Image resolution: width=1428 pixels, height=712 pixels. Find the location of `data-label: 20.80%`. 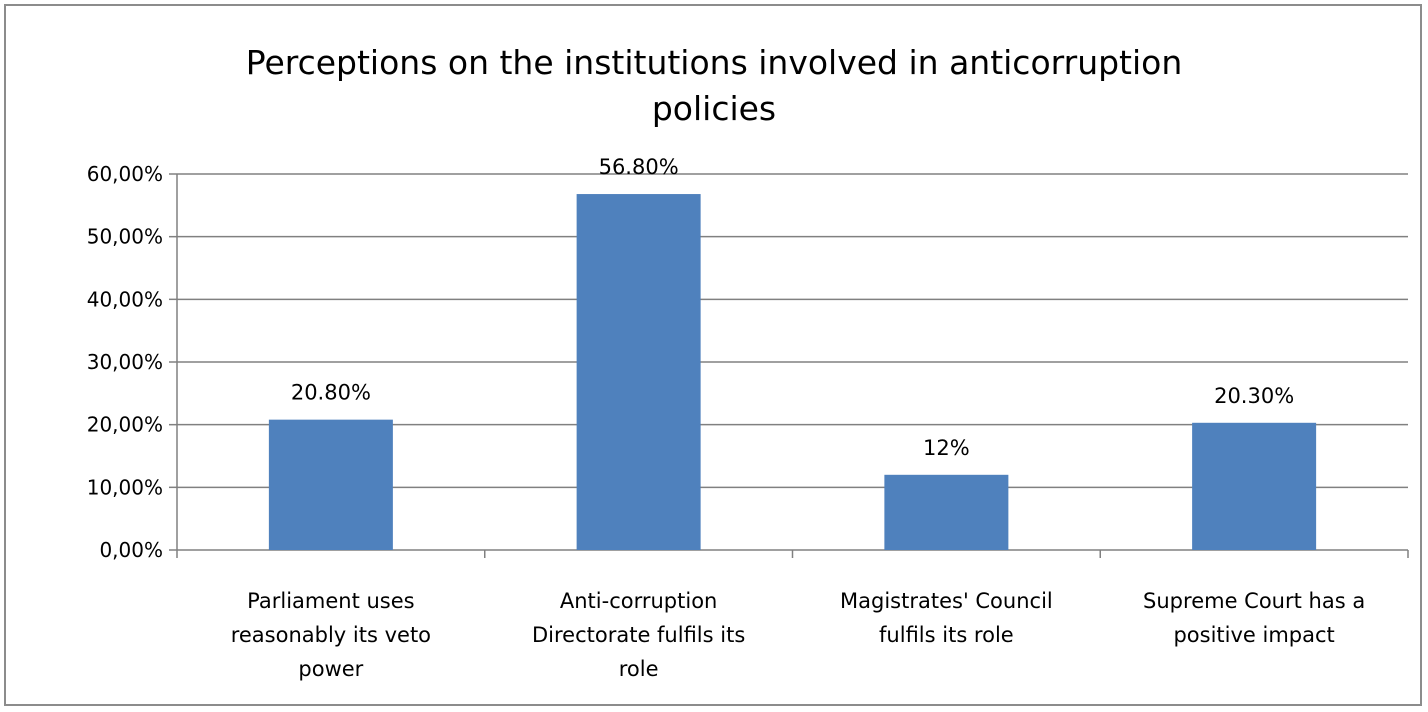

data-label: 20.80% is located at coordinates (331, 393).